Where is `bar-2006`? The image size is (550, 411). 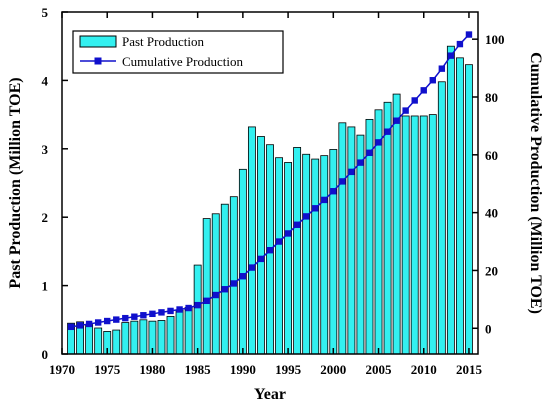
bar-2006 is located at coordinates (387, 228).